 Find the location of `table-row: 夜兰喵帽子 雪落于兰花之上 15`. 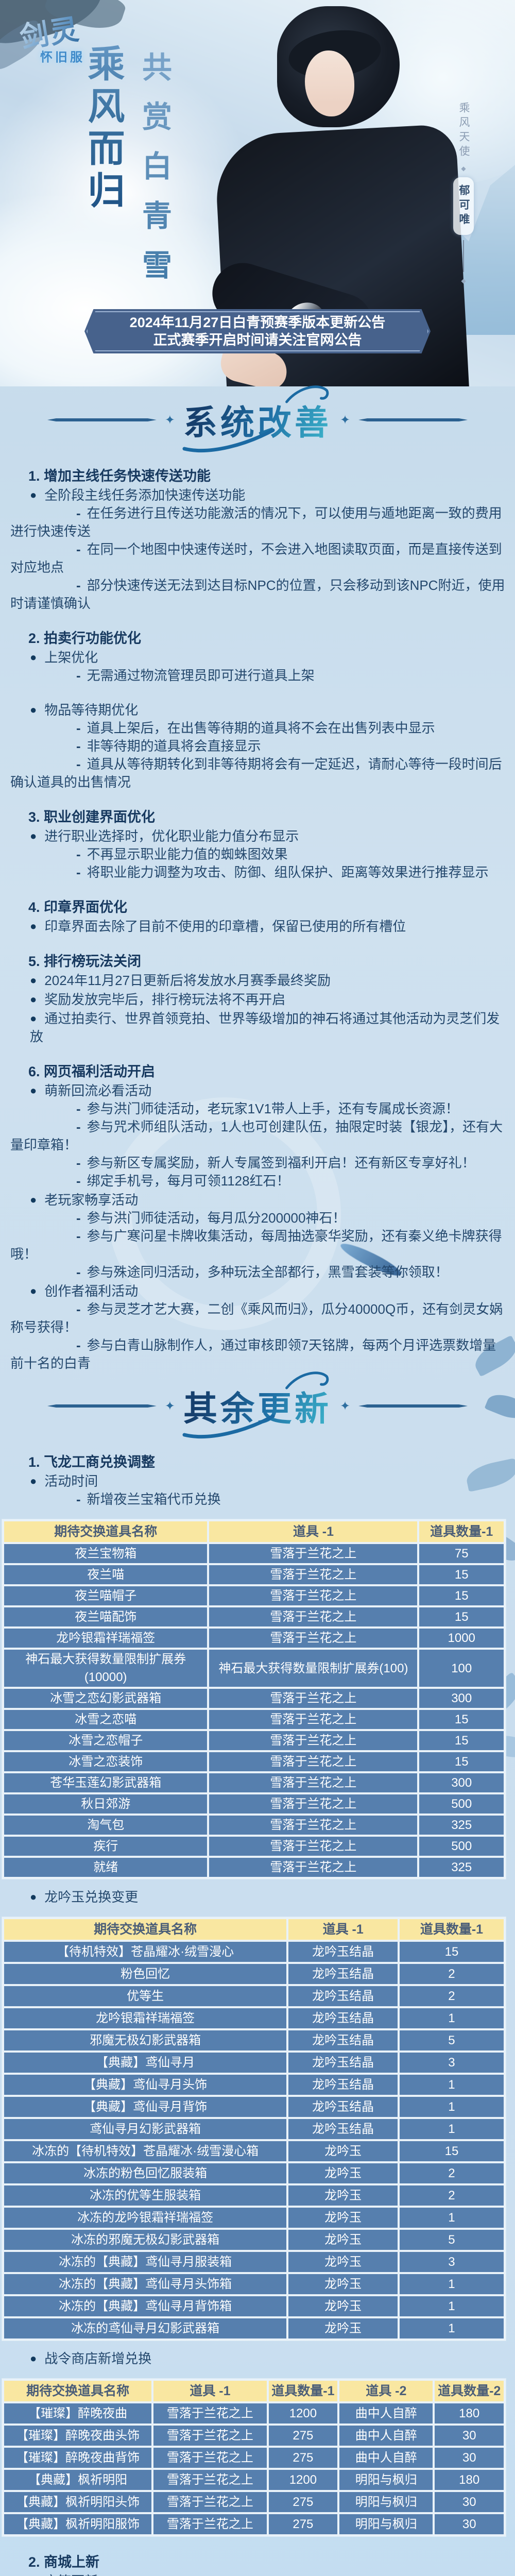

table-row: 夜兰喵帽子 雪落于兰花之上 15 is located at coordinates (254, 1595).